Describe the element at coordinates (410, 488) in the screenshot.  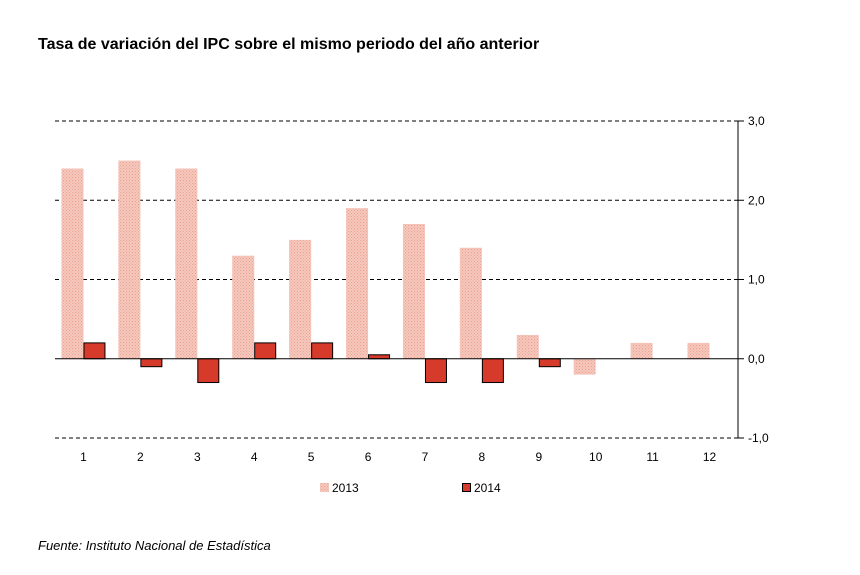
I see `legend: 2013 2014` at that location.